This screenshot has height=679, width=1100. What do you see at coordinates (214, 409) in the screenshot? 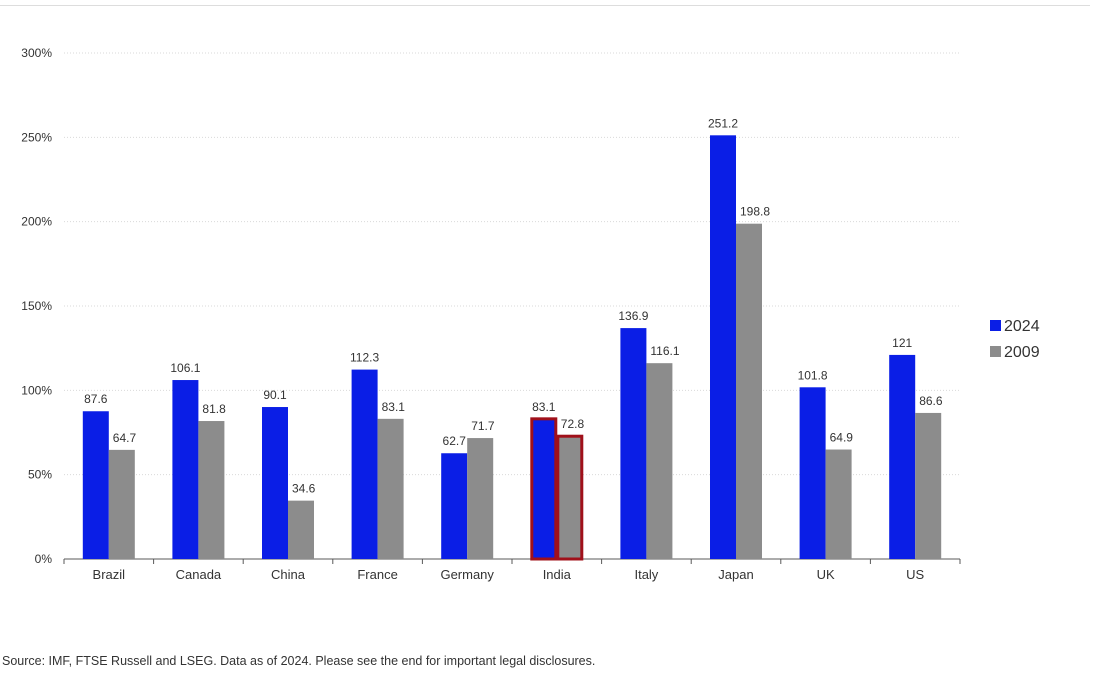
I see `value-label: 81.8` at bounding box center [214, 409].